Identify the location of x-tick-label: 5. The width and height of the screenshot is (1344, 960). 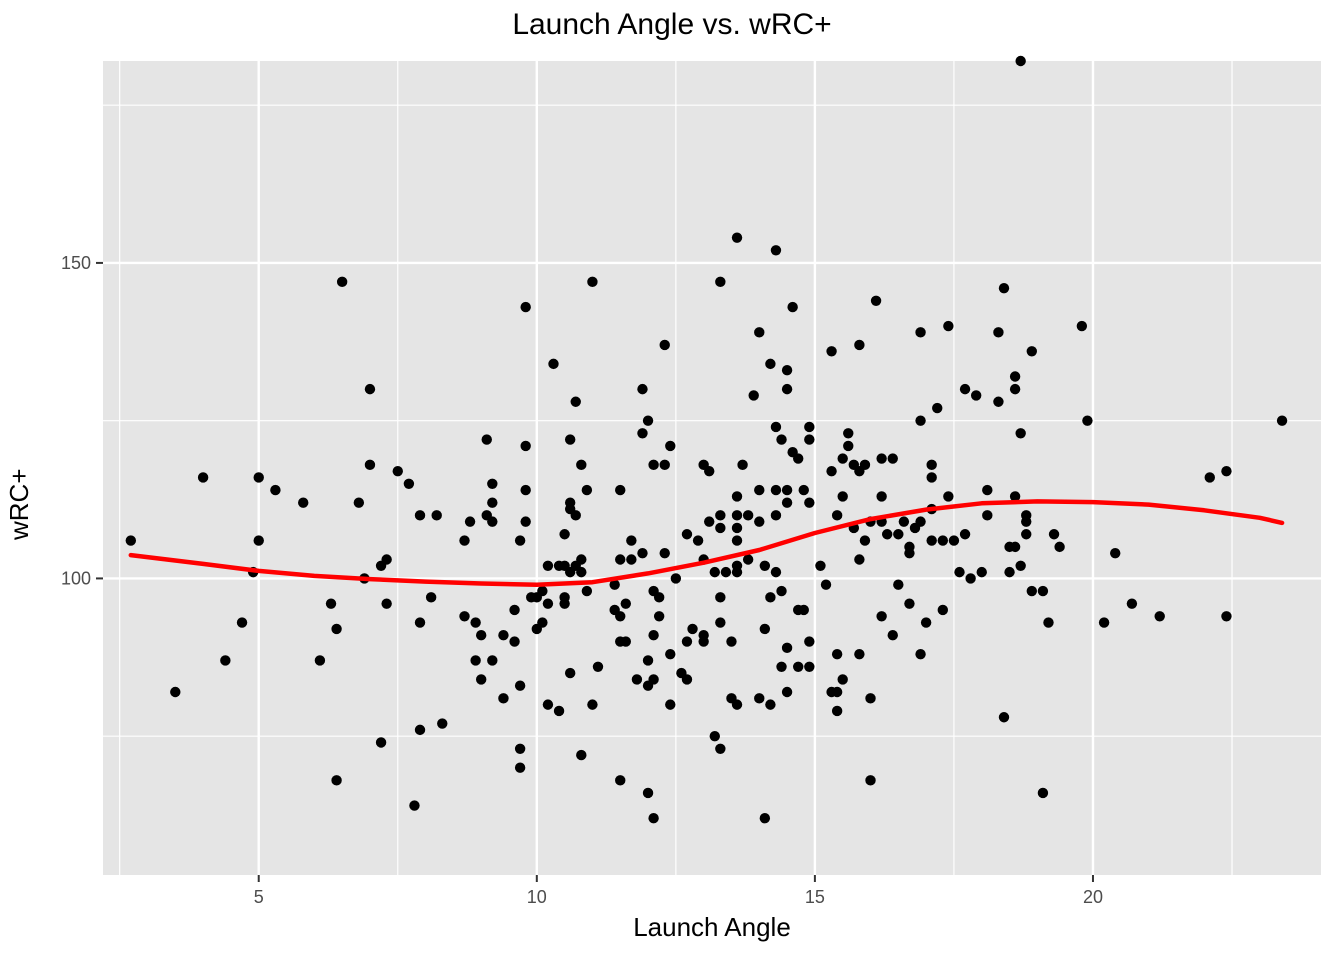
(259, 897).